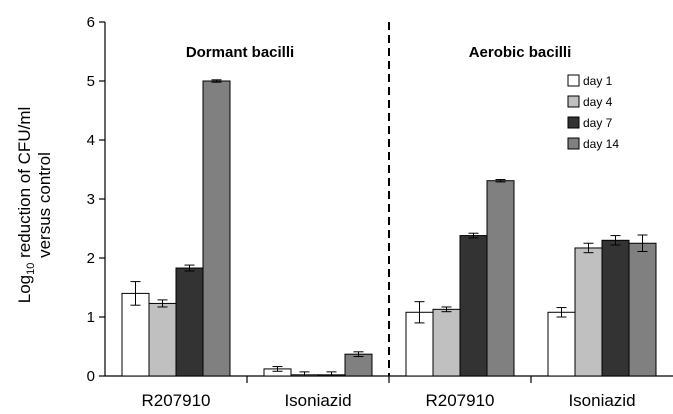 The height and width of the screenshot is (414, 673). I want to click on panel-title-aerobic: Aerobic bacilli, so click(520, 52).